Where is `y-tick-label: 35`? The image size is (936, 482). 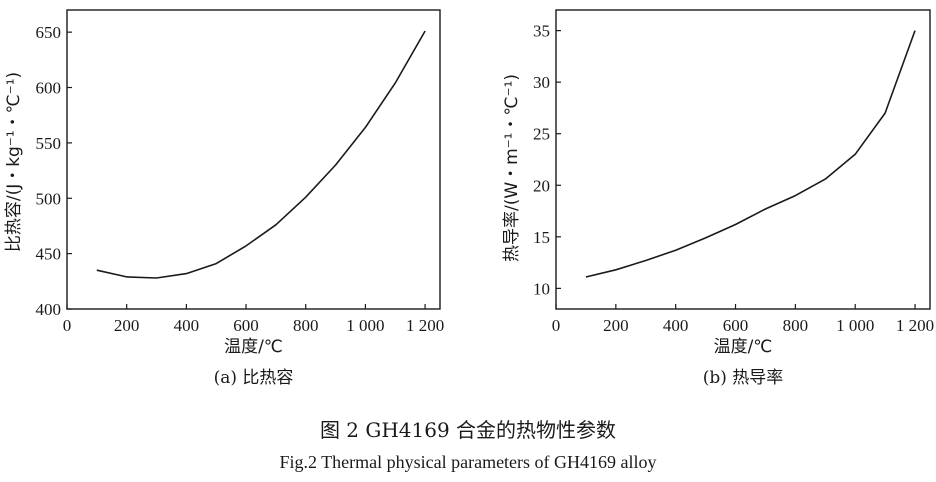 y-tick-label: 35 is located at coordinates (541, 31).